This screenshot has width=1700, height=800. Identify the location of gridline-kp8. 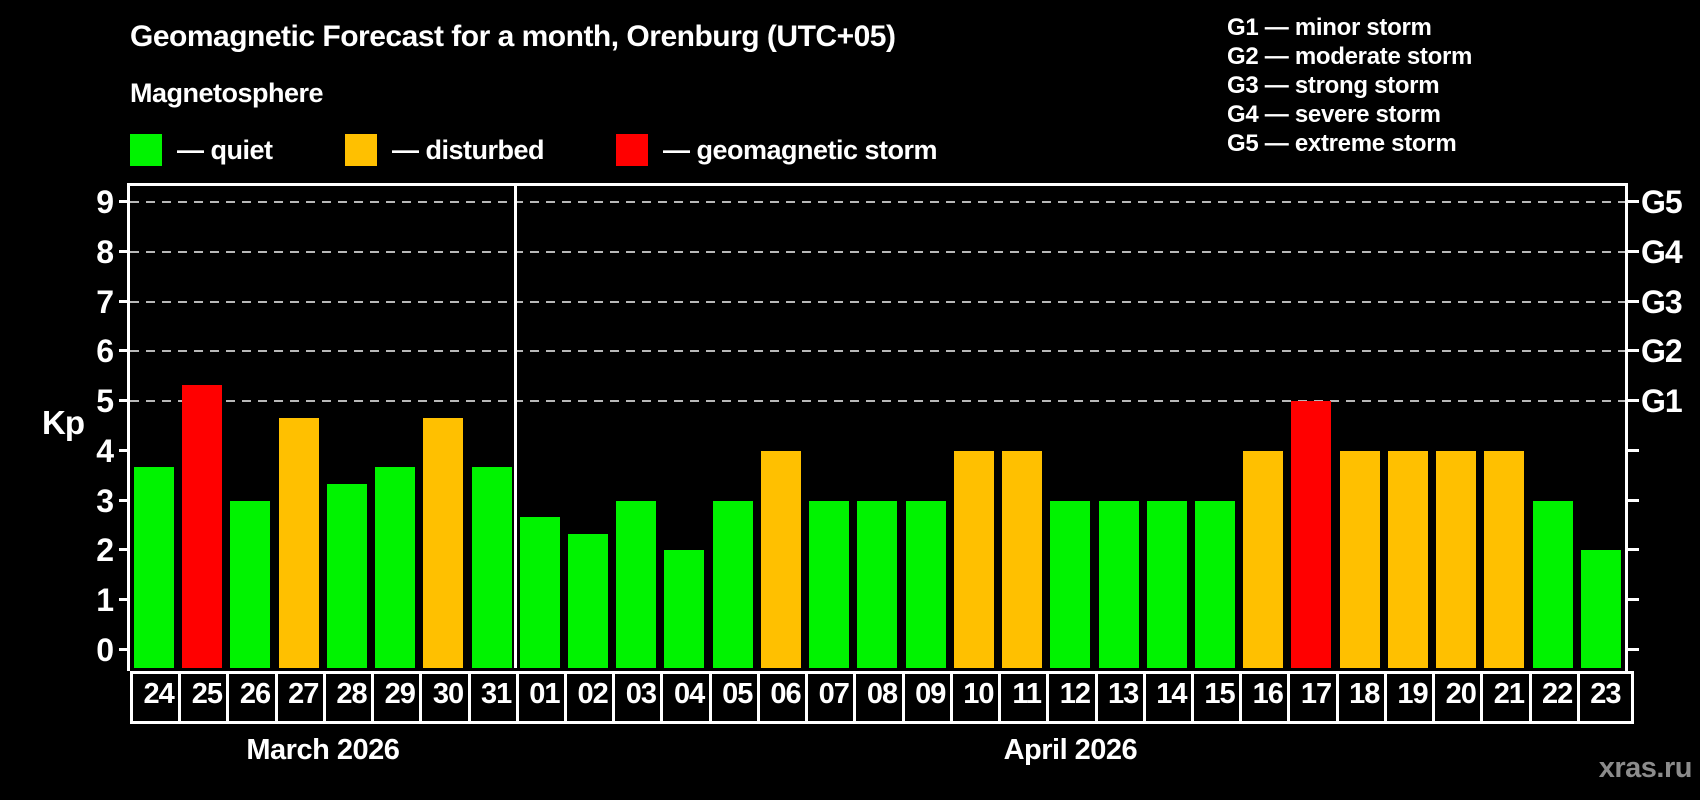
(877, 251).